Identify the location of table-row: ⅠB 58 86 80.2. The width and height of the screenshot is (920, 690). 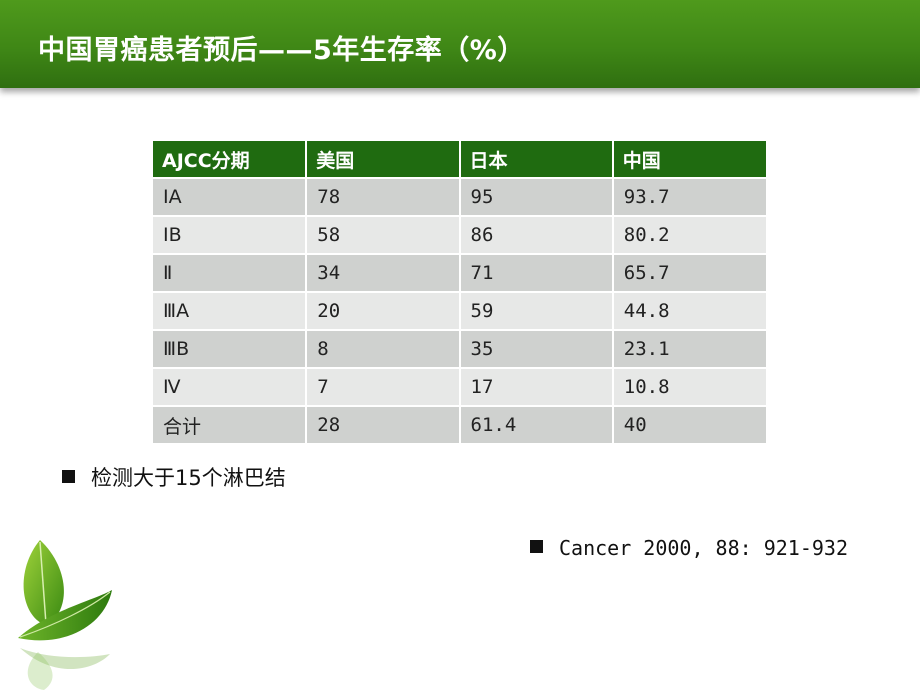
(459, 234).